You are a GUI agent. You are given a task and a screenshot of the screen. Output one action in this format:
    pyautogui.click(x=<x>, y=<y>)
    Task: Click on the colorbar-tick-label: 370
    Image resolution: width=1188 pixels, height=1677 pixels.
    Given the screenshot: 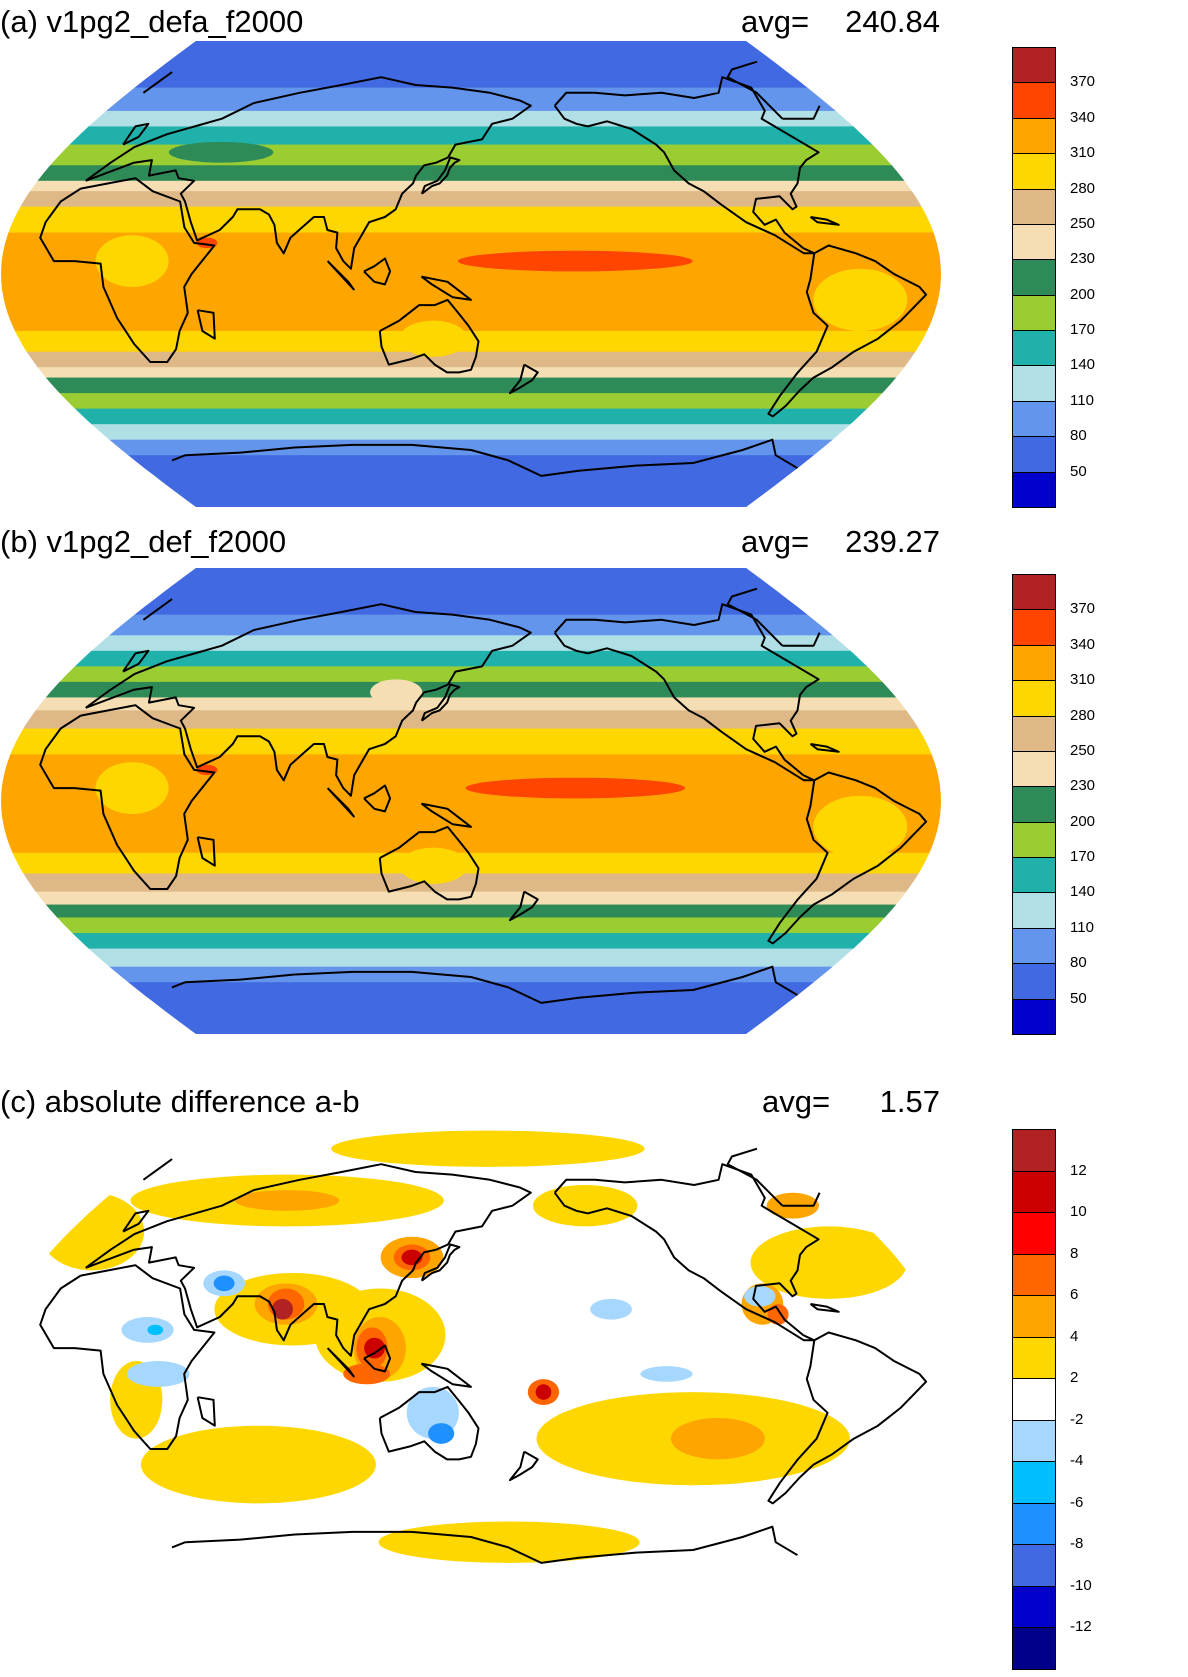 What is the action you would take?
    pyautogui.click(x=1083, y=609)
    